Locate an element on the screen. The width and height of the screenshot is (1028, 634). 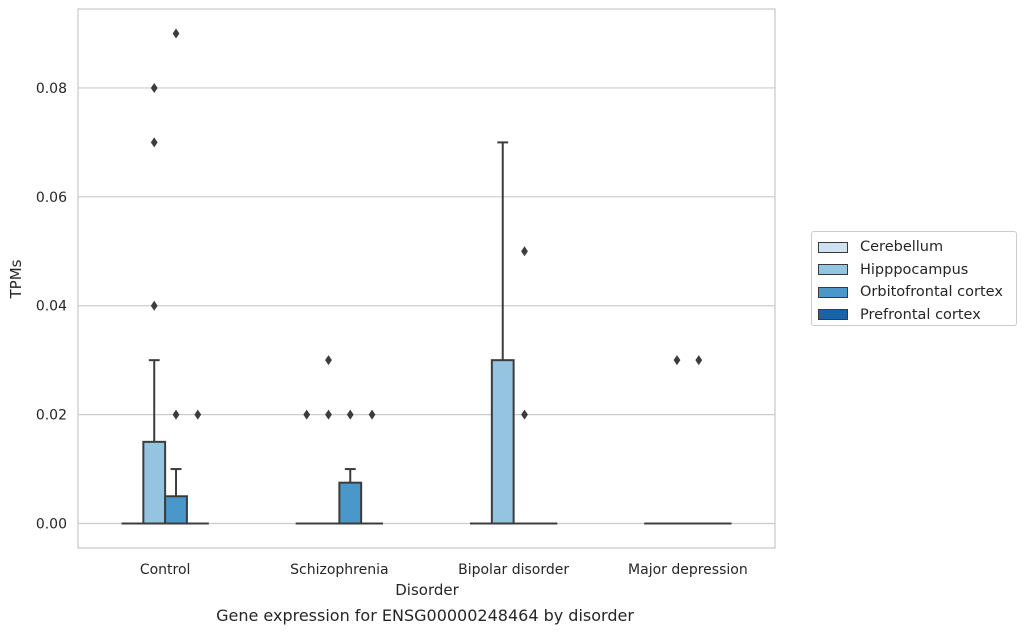
legend-label: Hipppocampus is located at coordinates (914, 269).